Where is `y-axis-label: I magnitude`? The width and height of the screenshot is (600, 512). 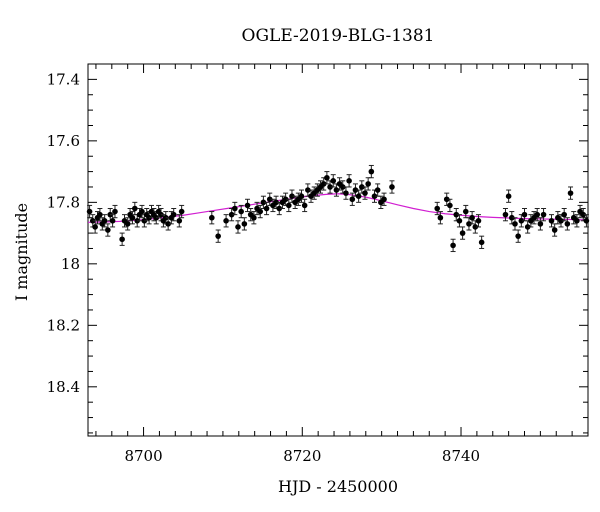
y-axis-label: I magnitude is located at coordinates (21, 252).